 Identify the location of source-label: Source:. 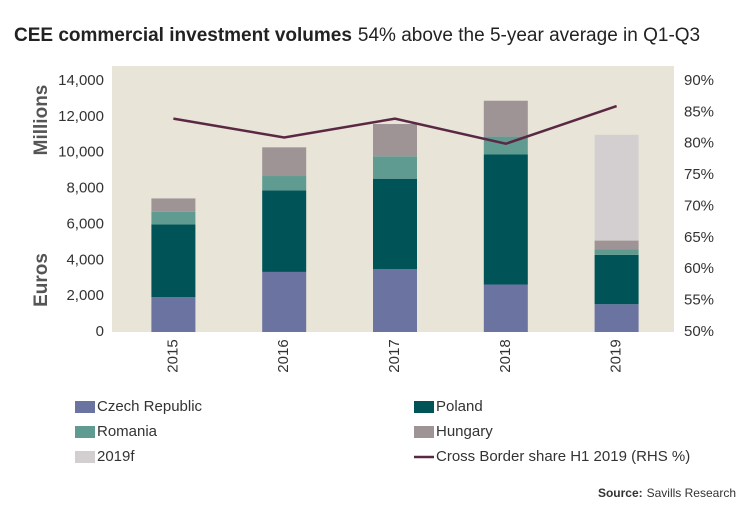
(620, 493).